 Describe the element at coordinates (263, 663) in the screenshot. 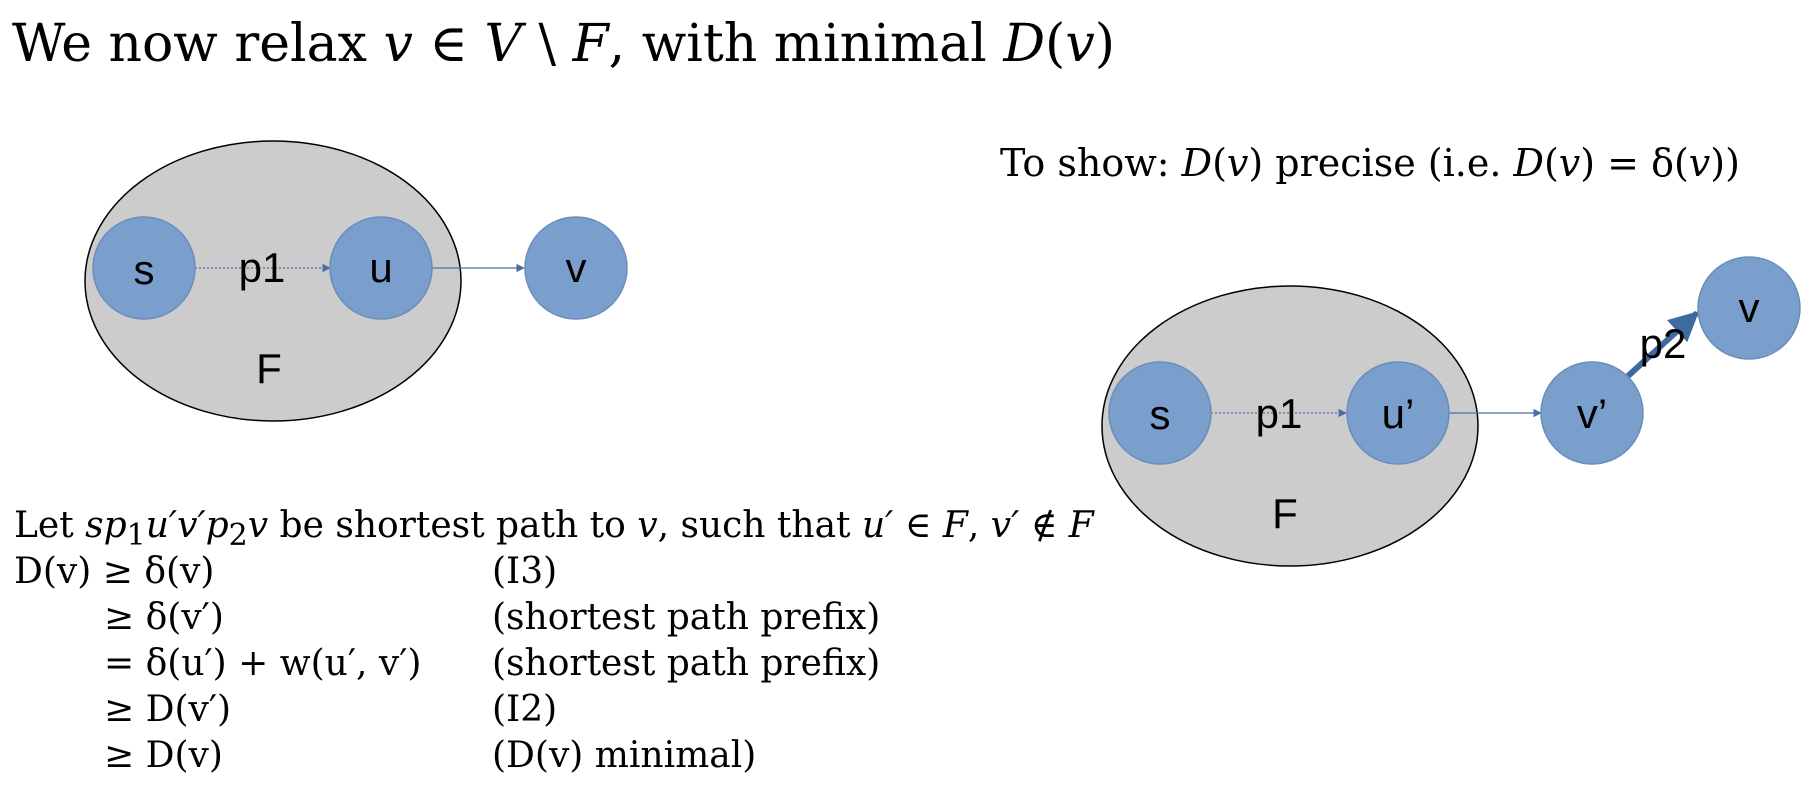

I see `proof-lhs: = δ(u′) + w(u′, v′)` at that location.